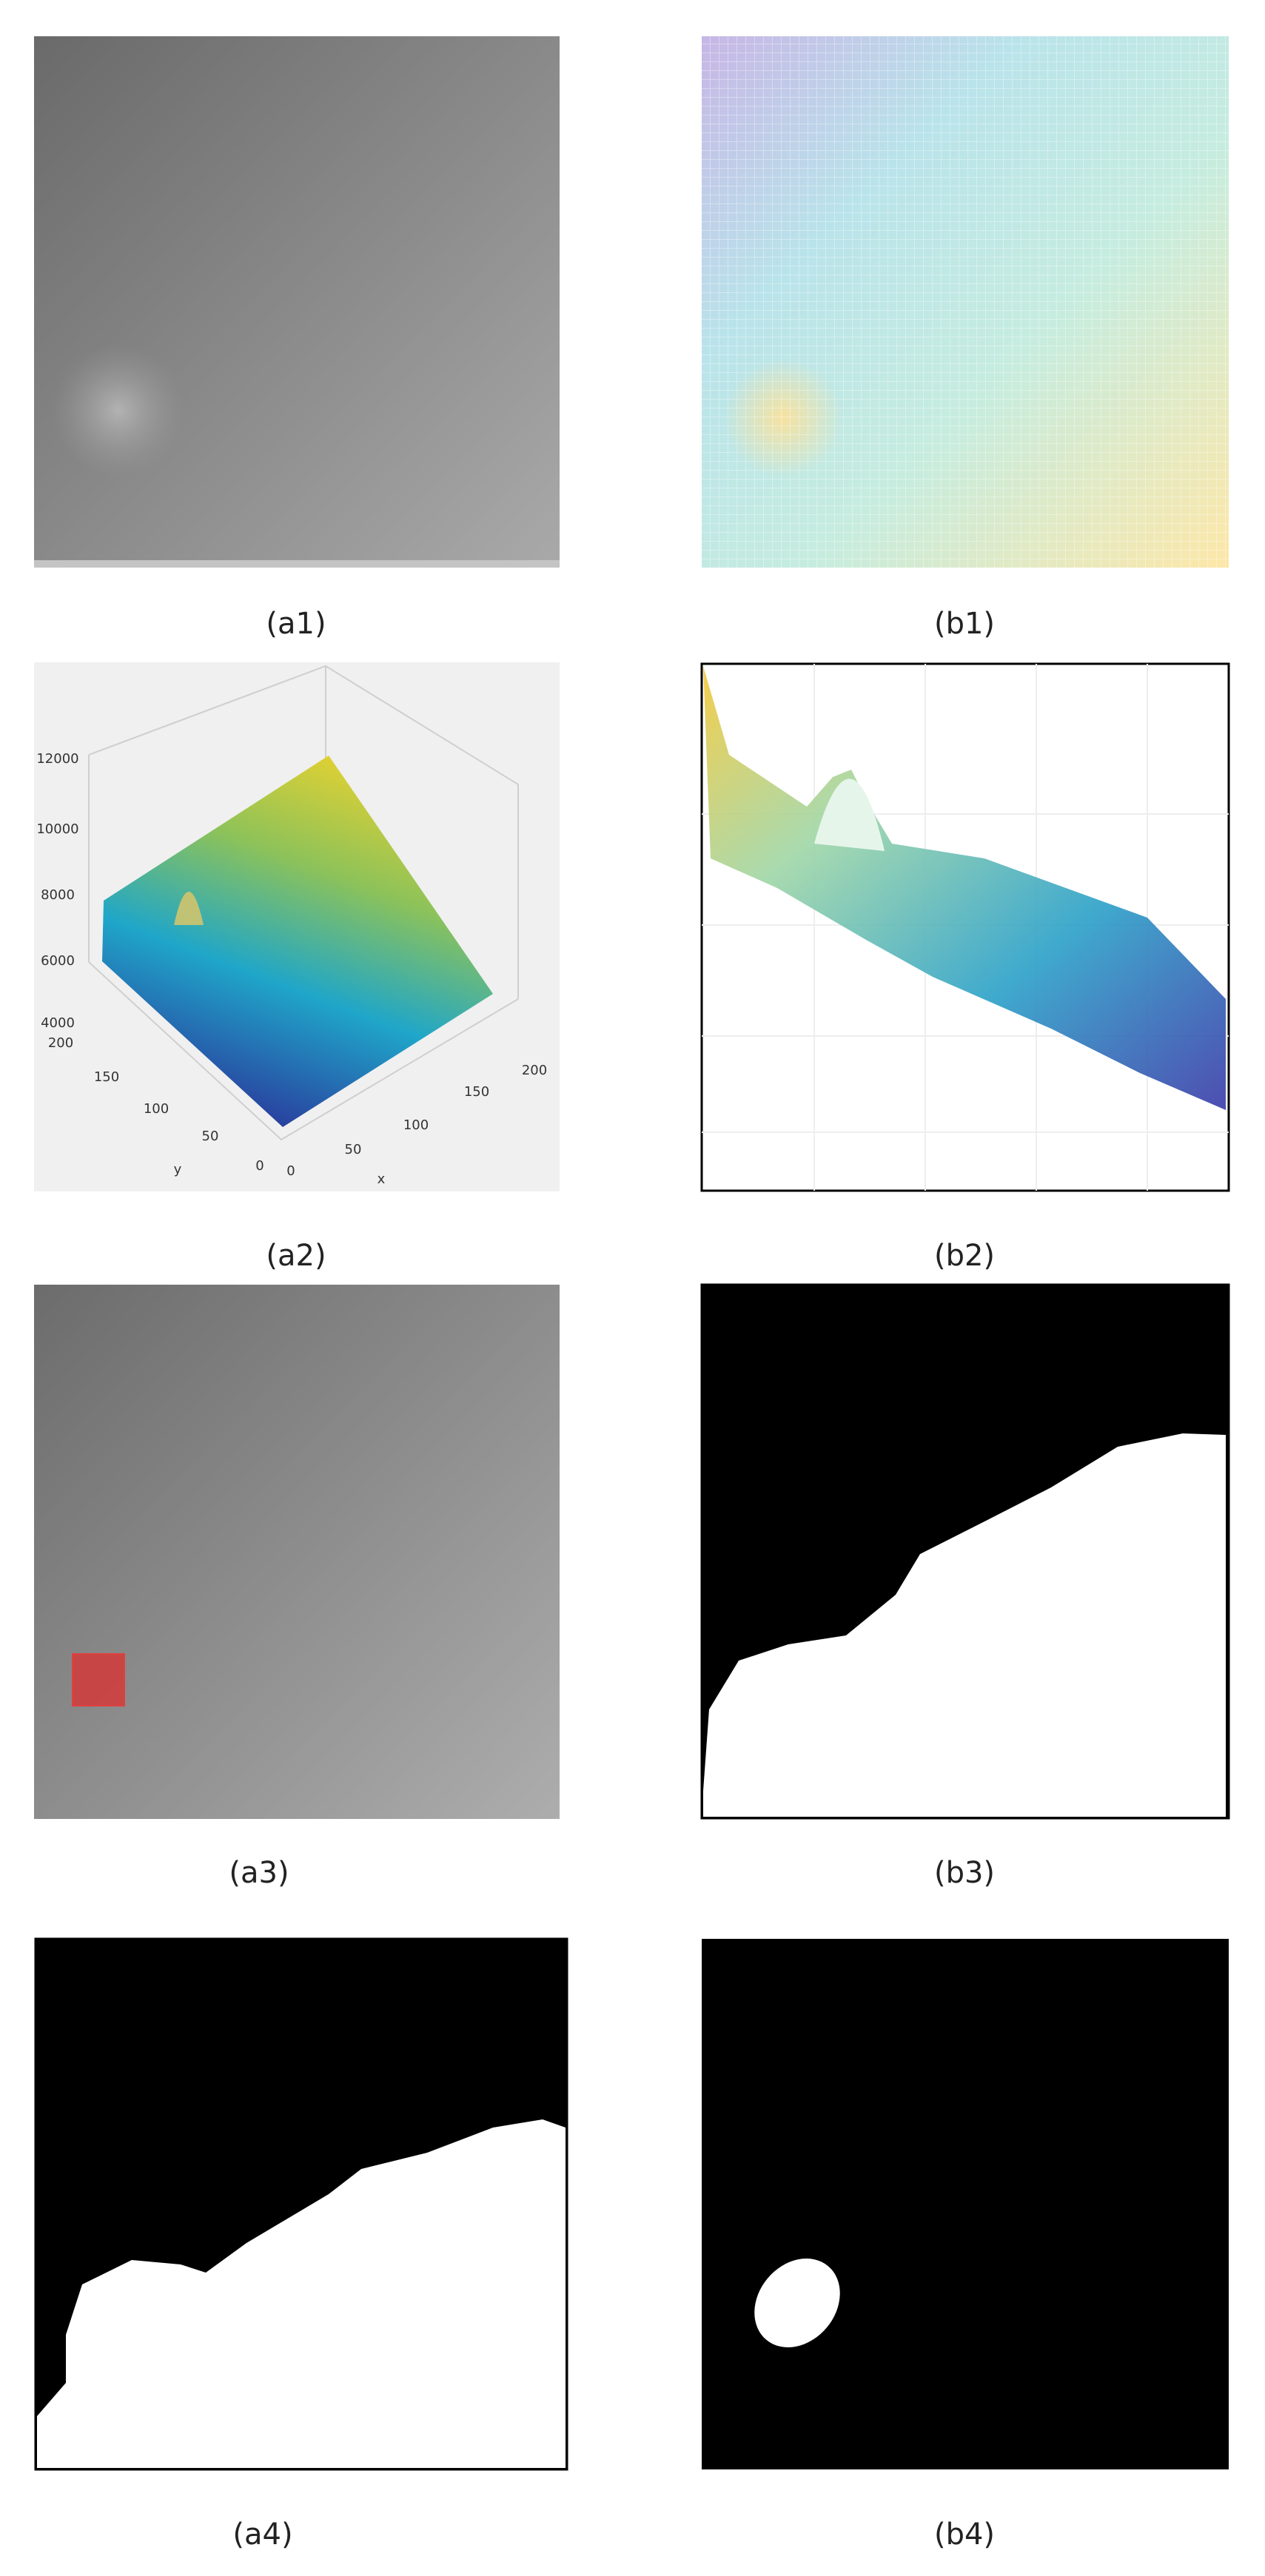  I want to click on panel-b4: (b4), so click(965, 2245).